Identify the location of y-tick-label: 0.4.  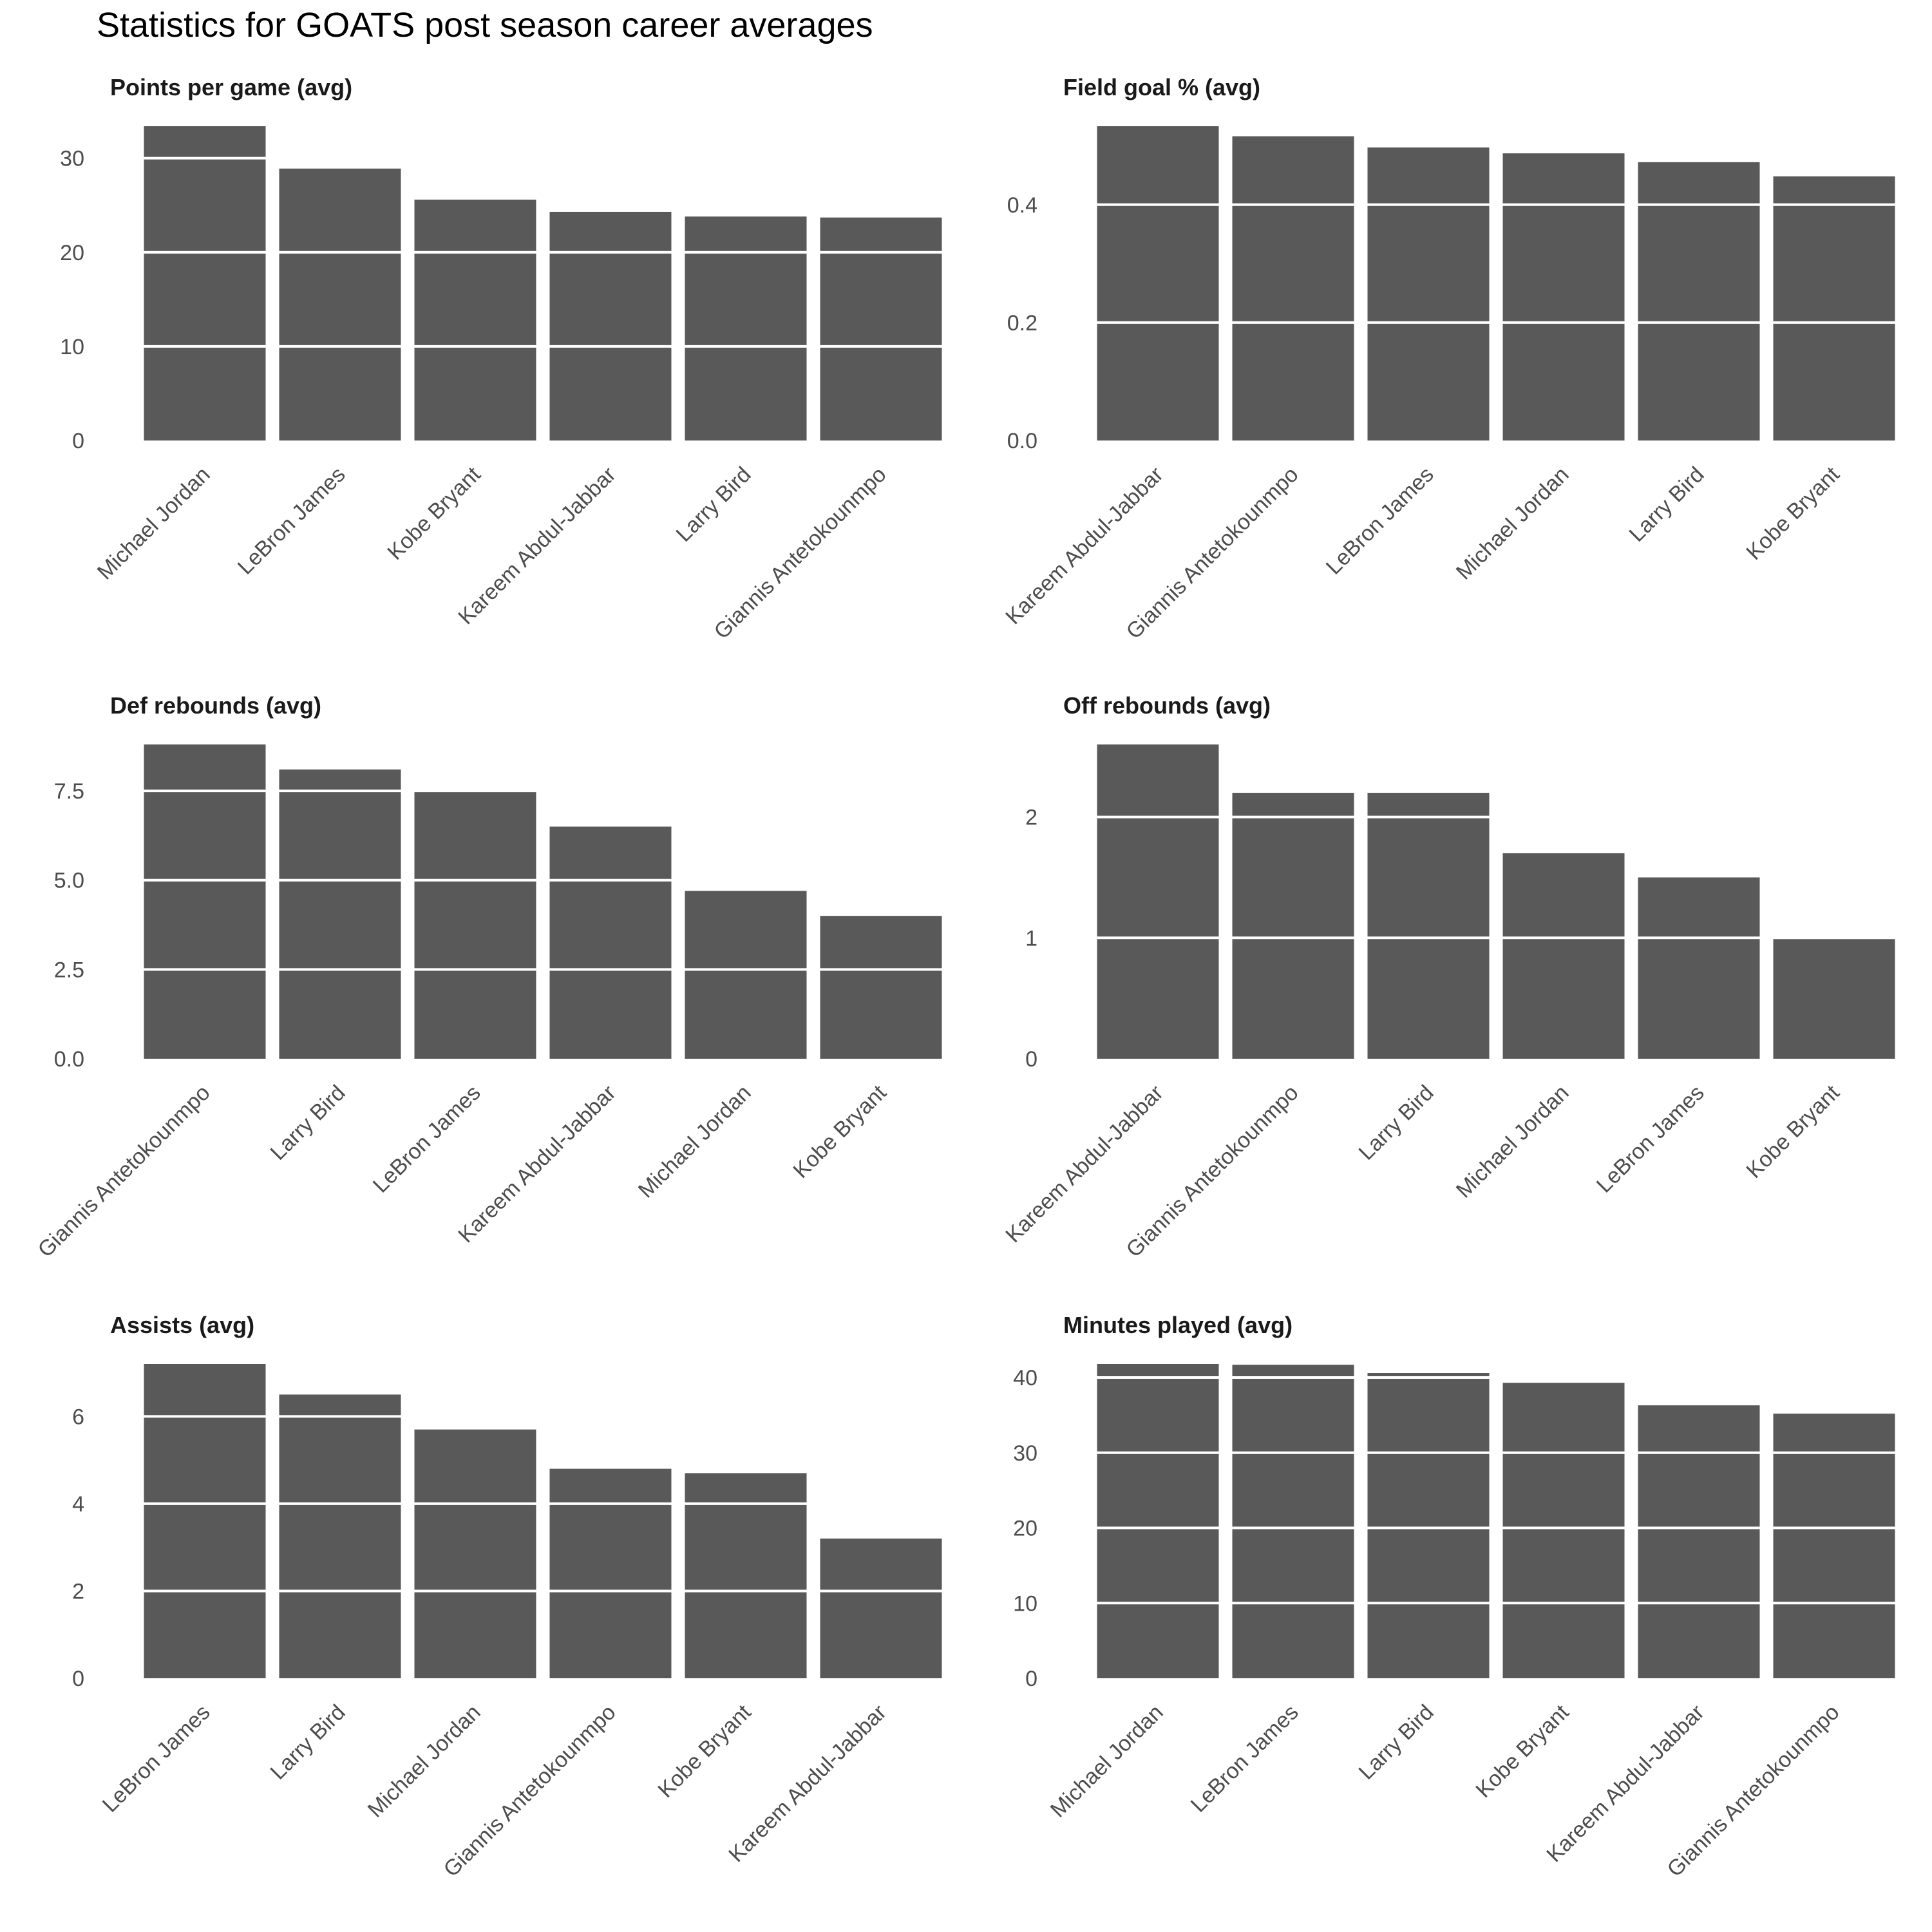
(1022, 206).